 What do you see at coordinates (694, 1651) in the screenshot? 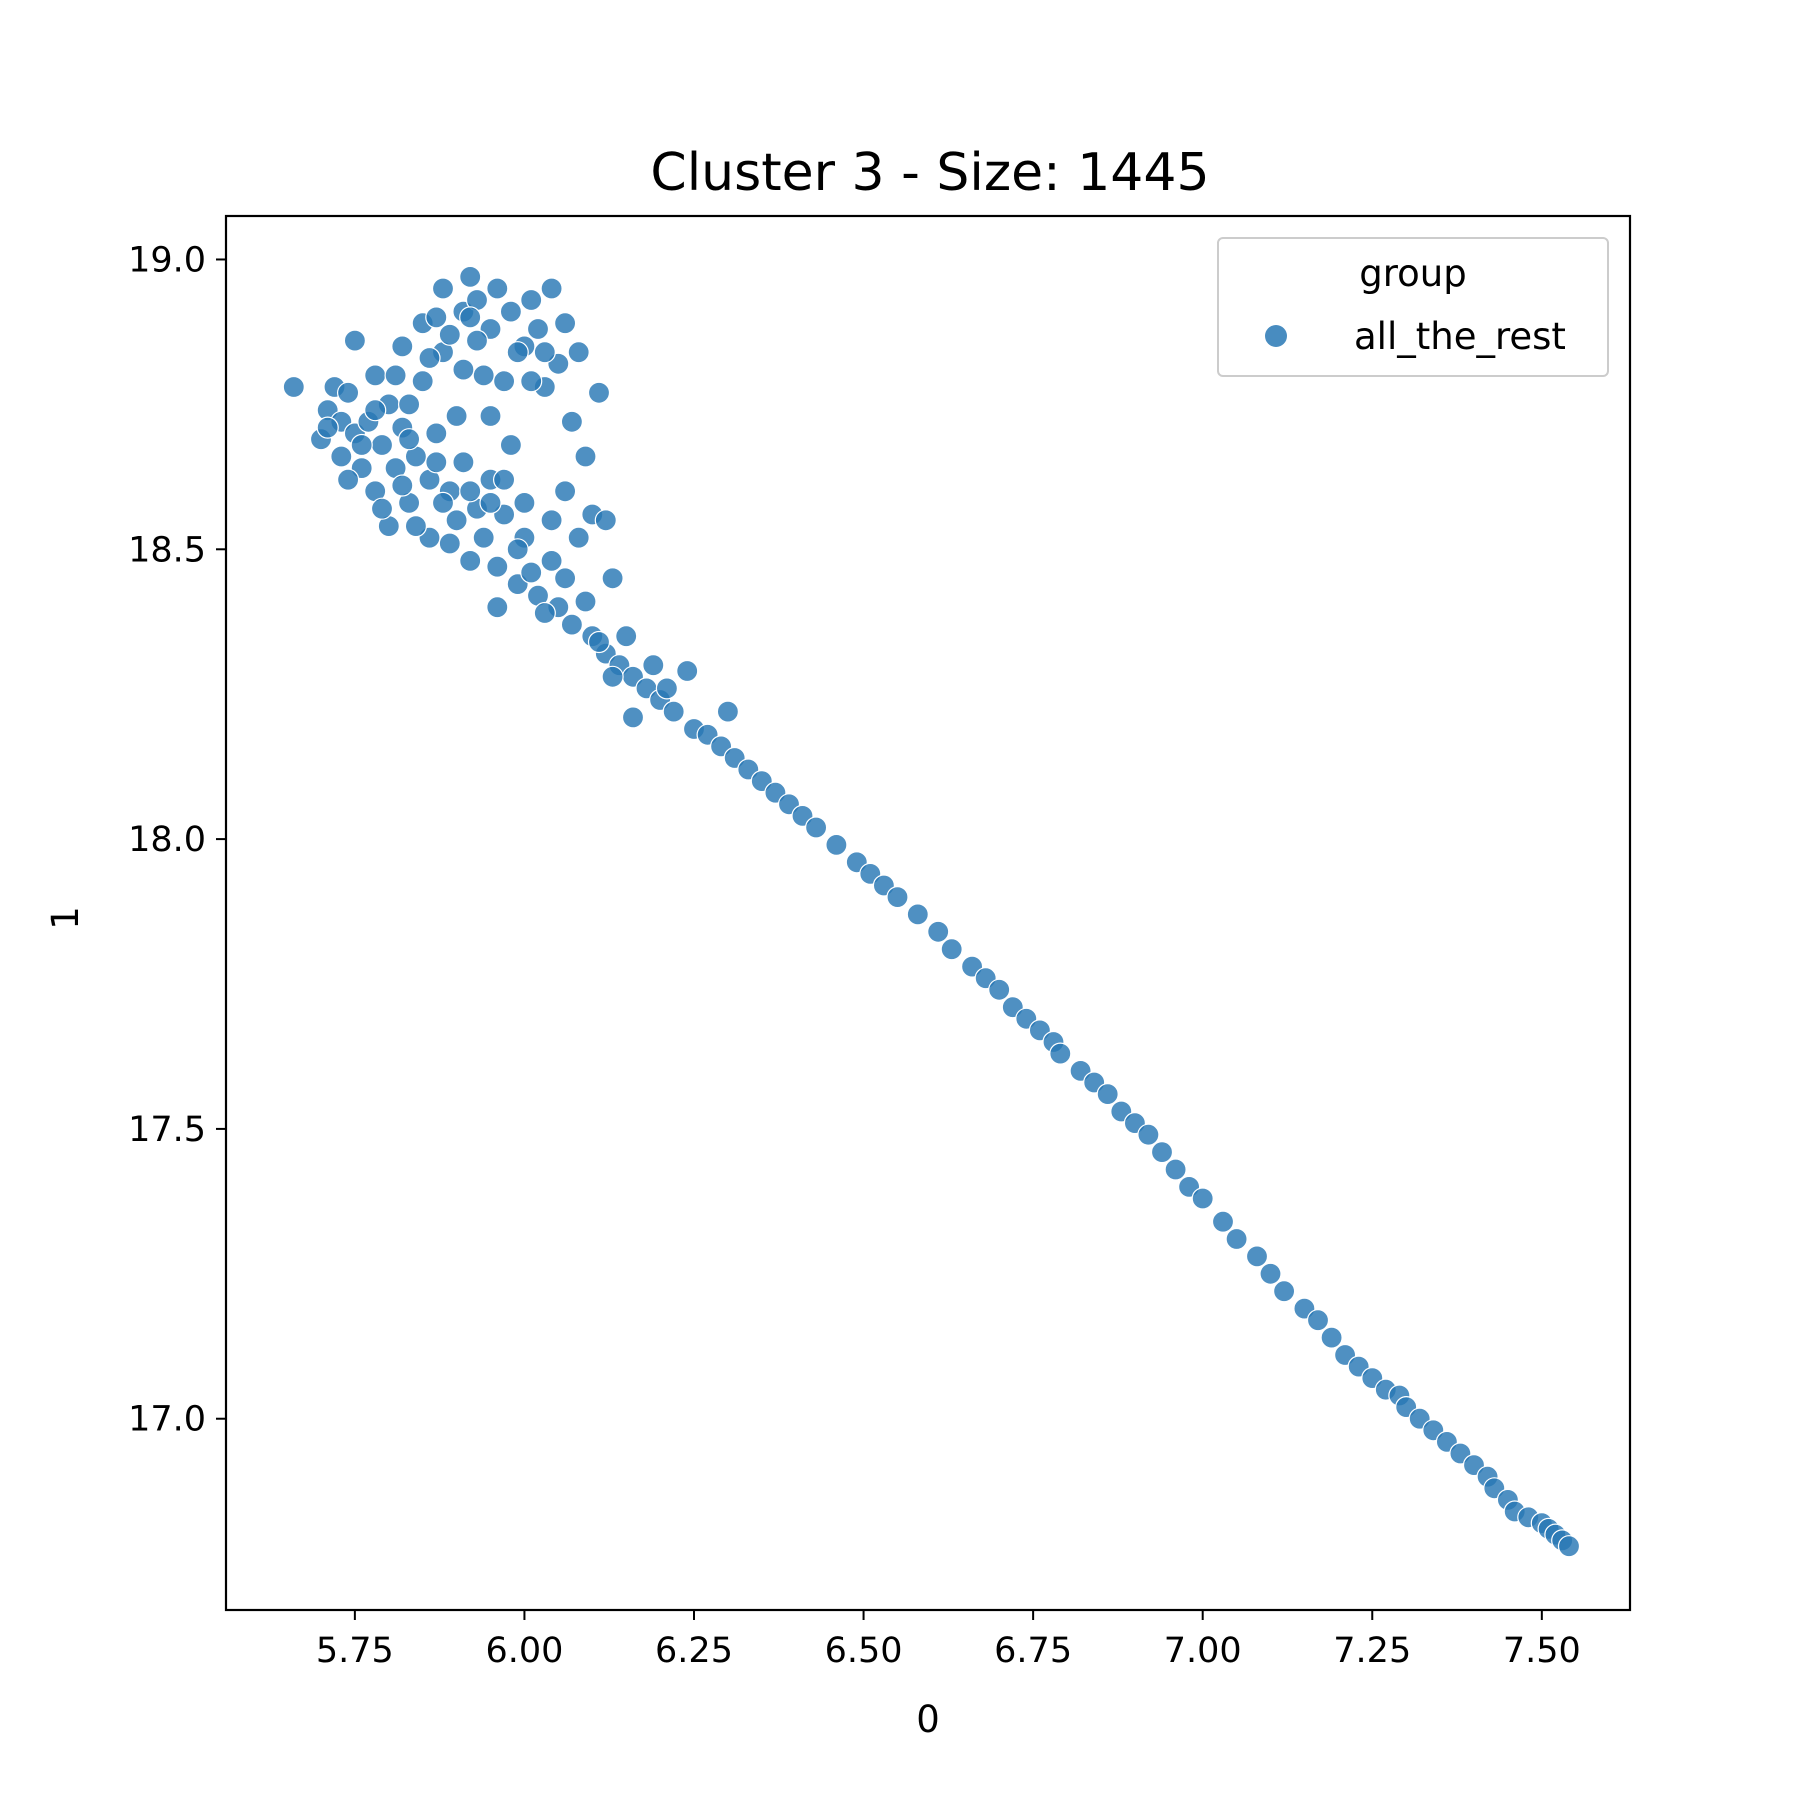
I see `x-tick-label: 6.25` at bounding box center [694, 1651].